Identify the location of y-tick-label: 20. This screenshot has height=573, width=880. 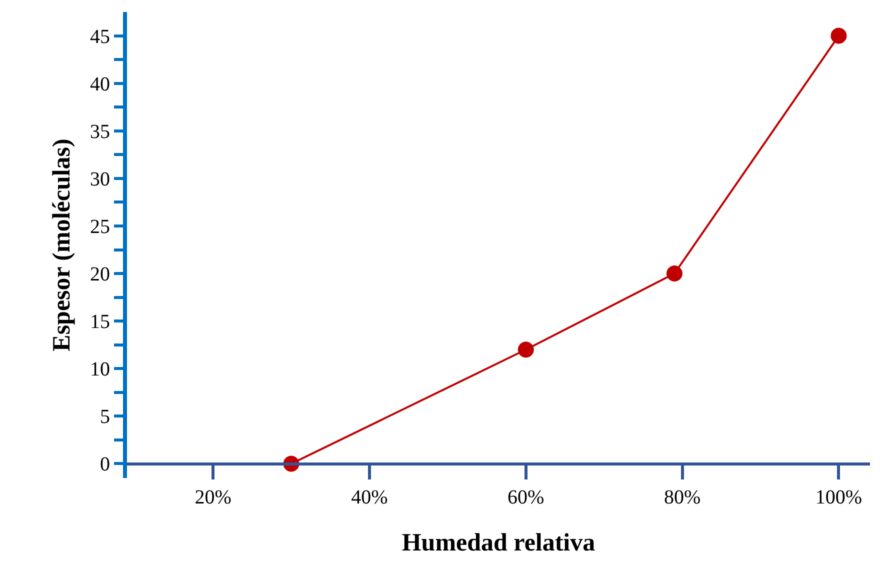
(100, 275).